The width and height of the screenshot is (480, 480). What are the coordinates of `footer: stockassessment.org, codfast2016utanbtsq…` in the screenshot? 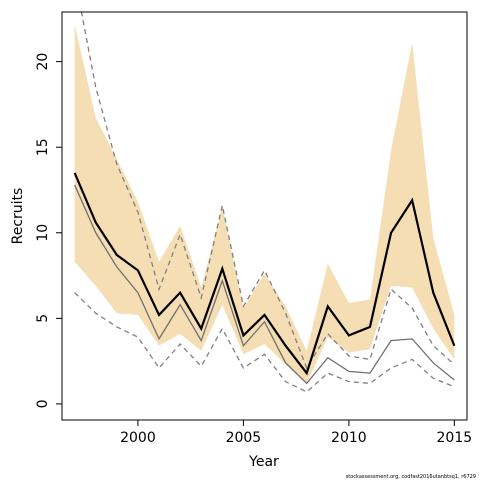 It's located at (411, 477).